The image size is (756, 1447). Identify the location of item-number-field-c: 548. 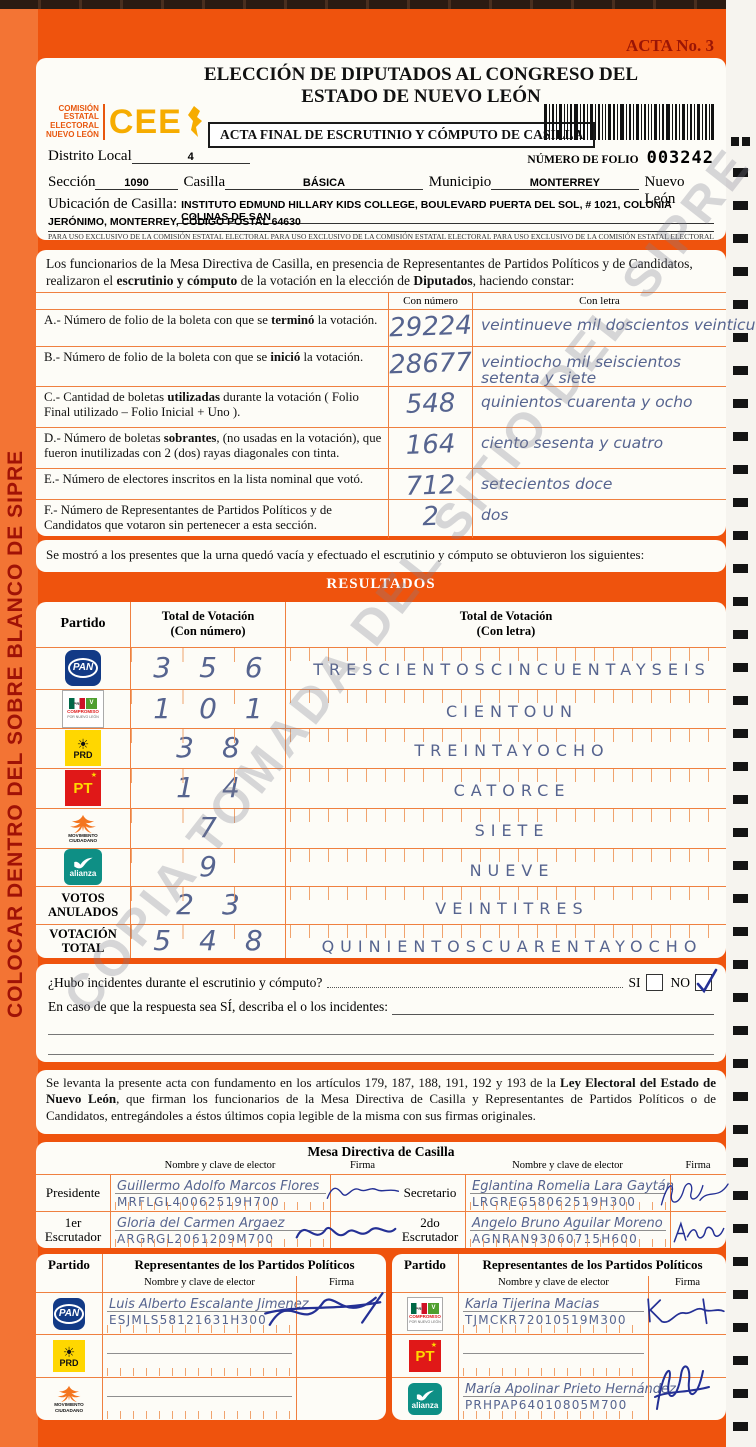
(430, 407).